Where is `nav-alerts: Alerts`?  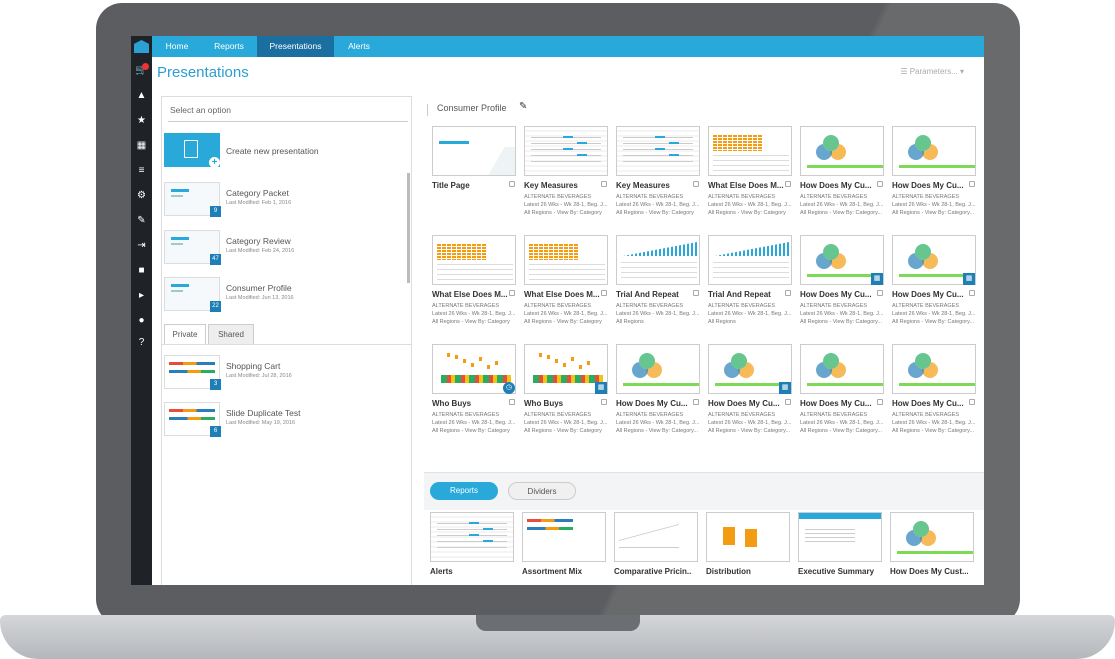 nav-alerts: Alerts is located at coordinates (359, 46).